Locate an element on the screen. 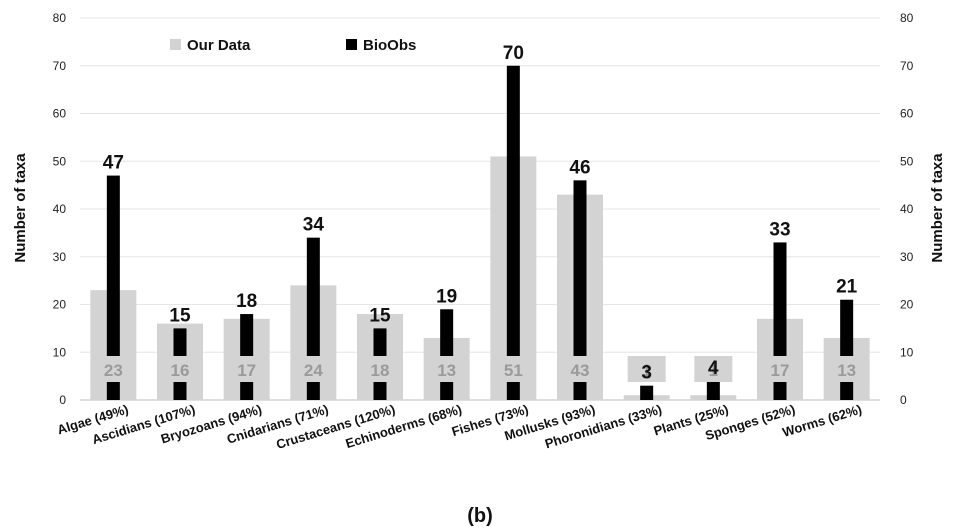  legend: Our Data BioObs is located at coordinates (293, 45).